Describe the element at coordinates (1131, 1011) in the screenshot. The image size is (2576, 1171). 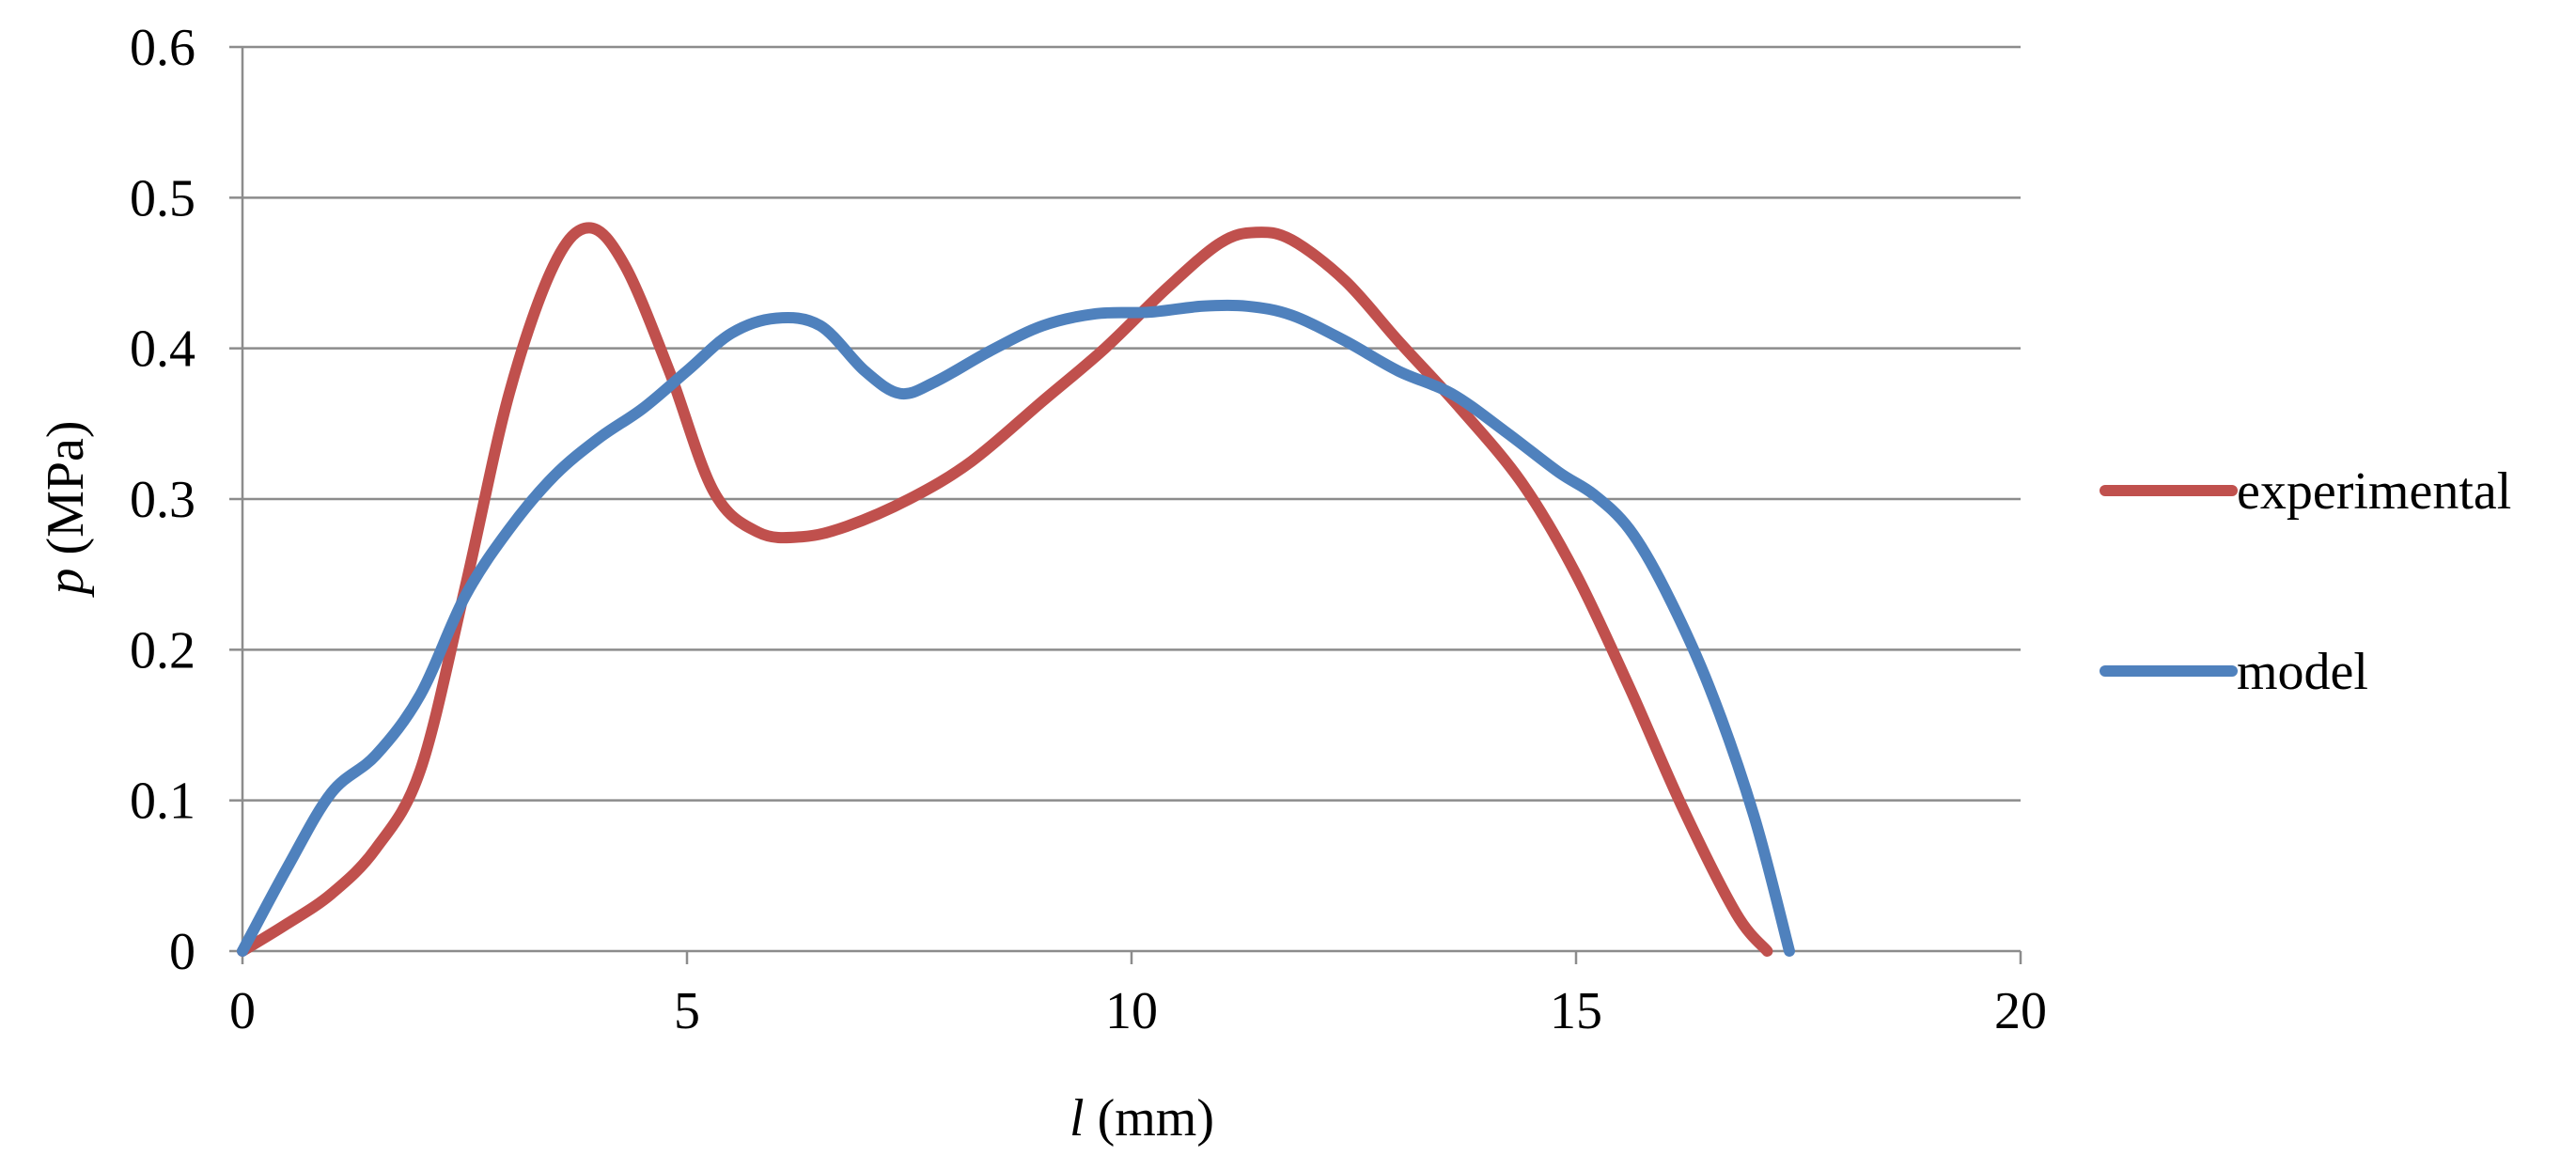
I see `x-tick-label-2: 10` at that location.